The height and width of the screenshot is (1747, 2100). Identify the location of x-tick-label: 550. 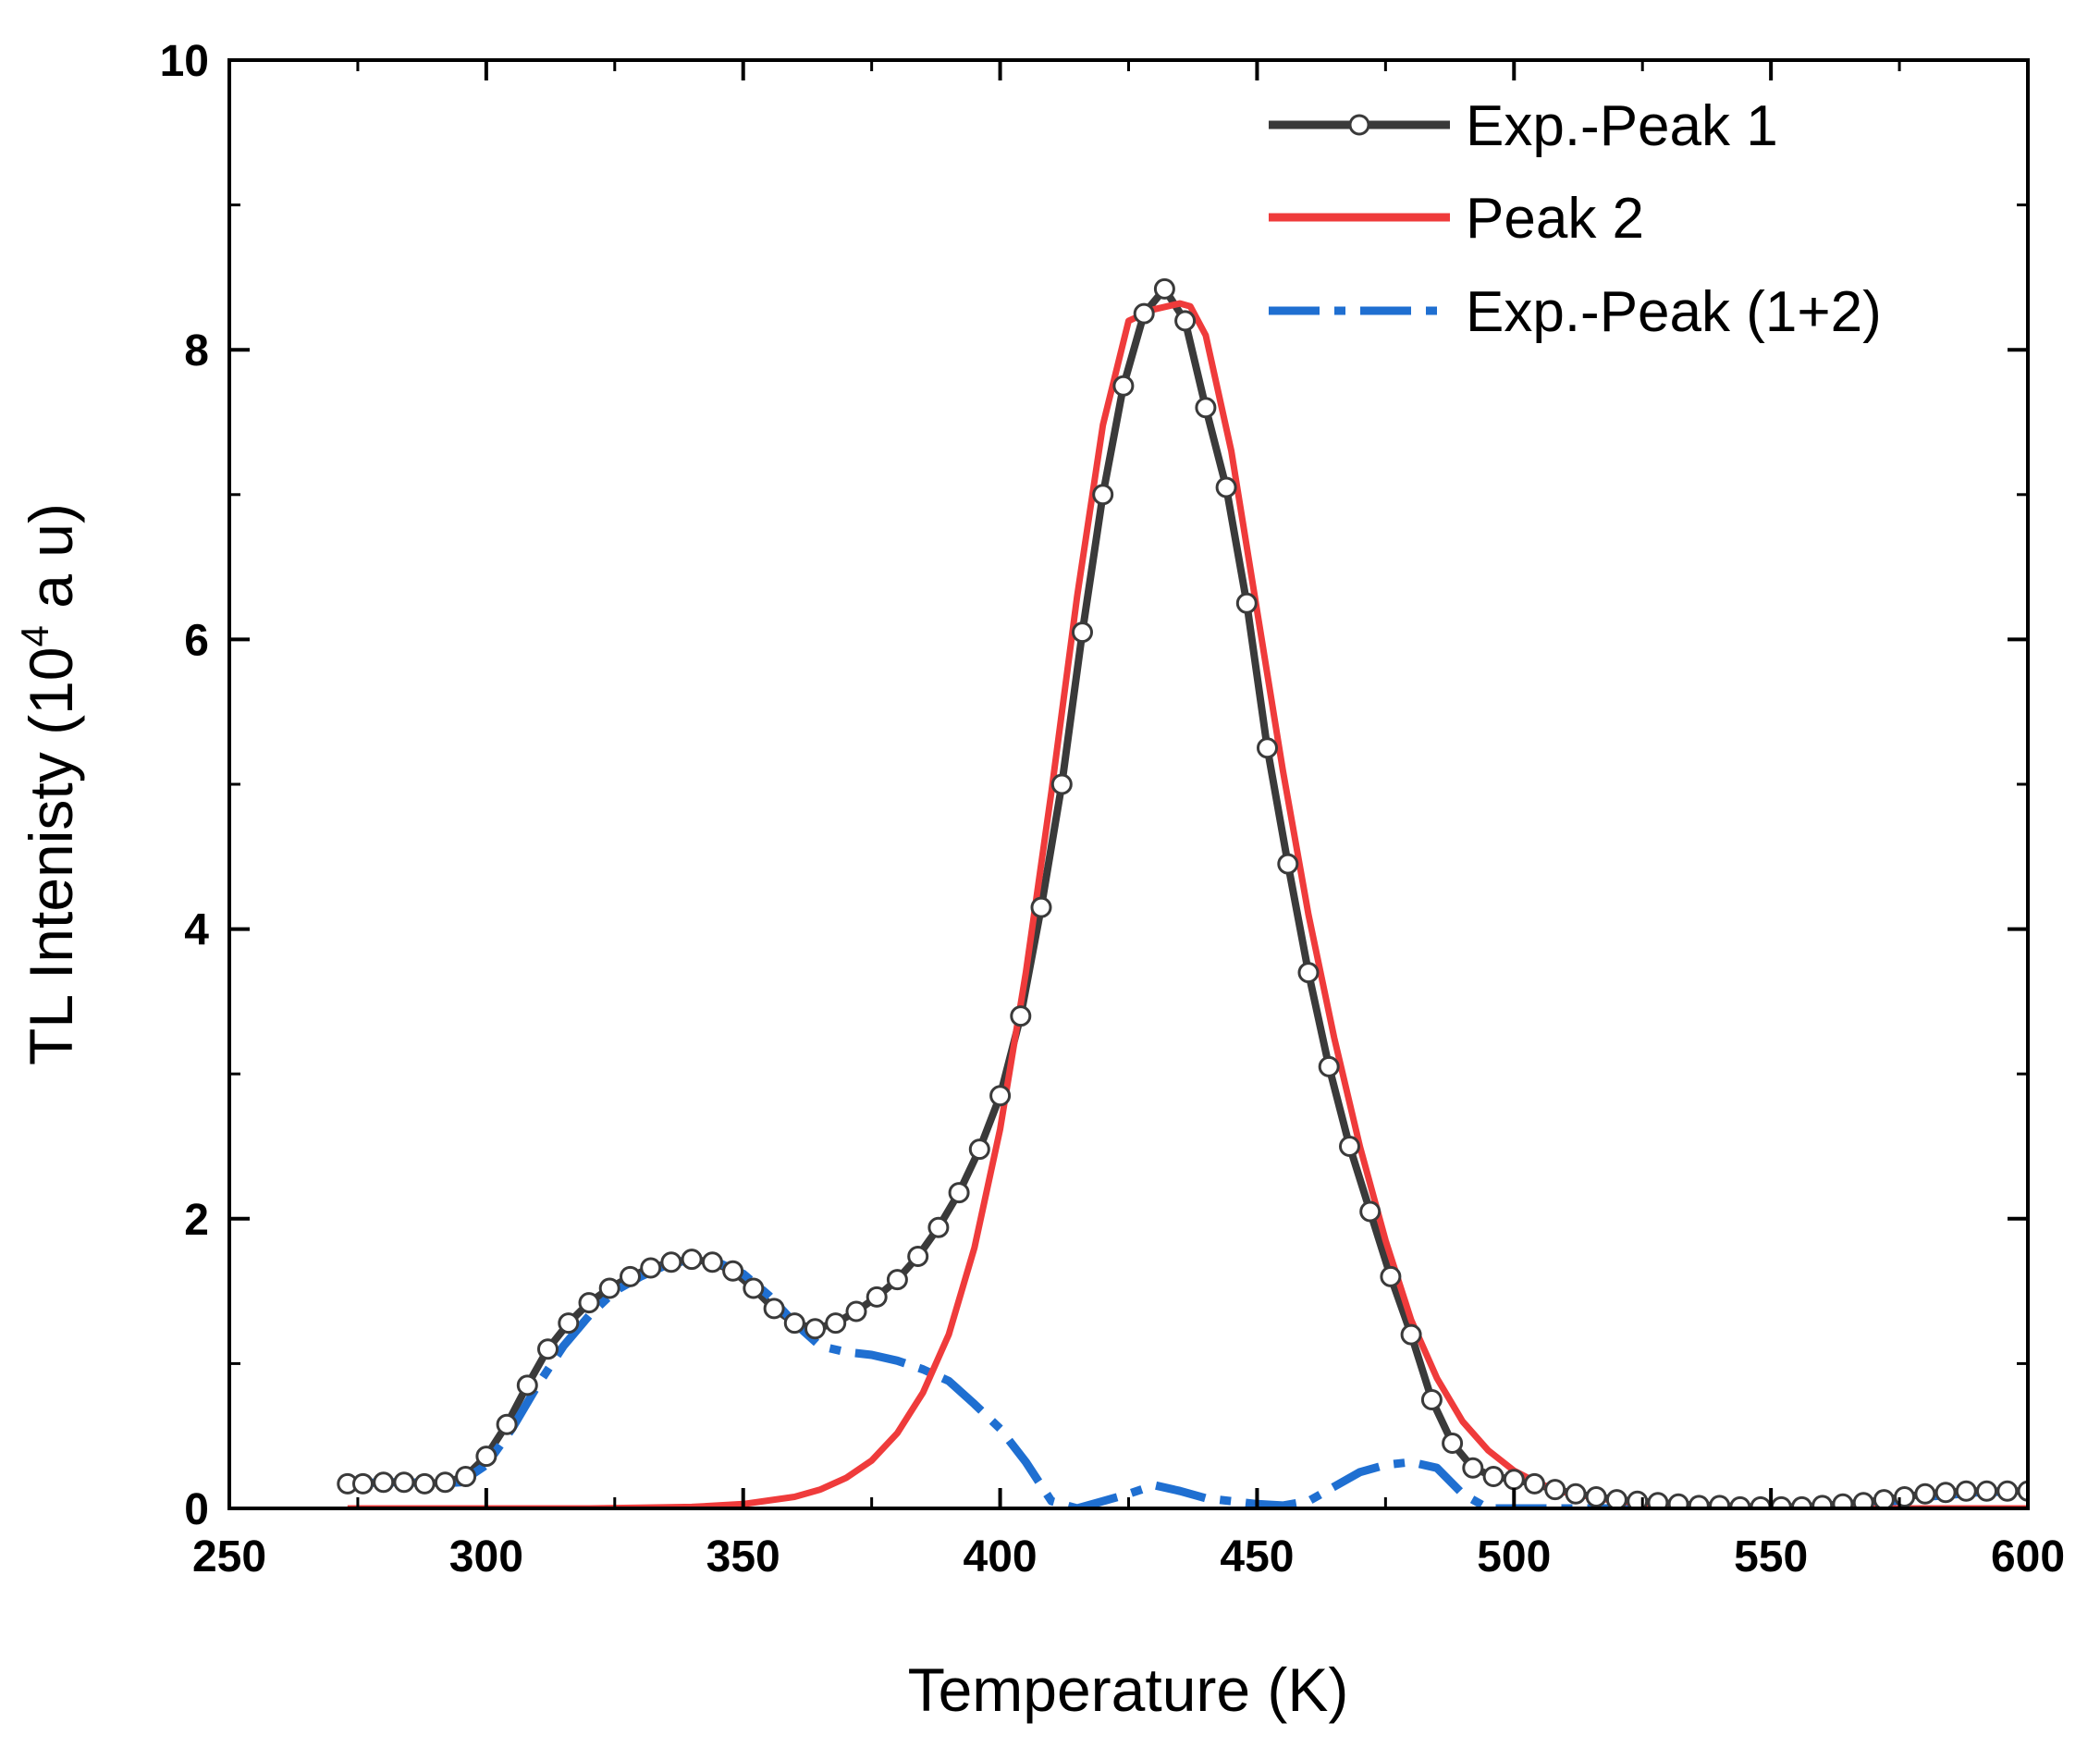
(1771, 1556).